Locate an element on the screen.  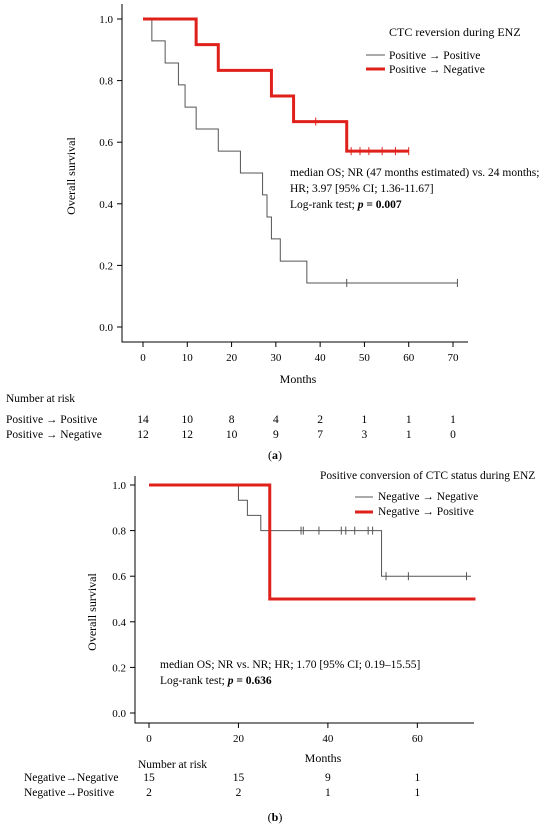
annotation-b-line3: Log-rank test; p = 0.636 is located at coordinates (216, 681).